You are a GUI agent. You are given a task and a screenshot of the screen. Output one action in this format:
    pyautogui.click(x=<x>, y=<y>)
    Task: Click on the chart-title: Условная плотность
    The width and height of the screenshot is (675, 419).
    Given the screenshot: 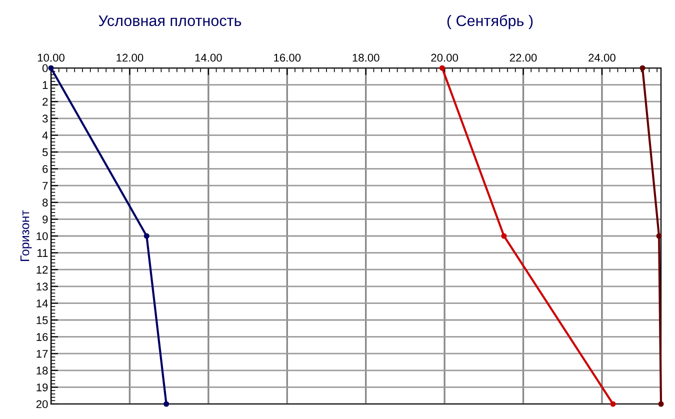 What is the action you would take?
    pyautogui.click(x=170, y=20)
    